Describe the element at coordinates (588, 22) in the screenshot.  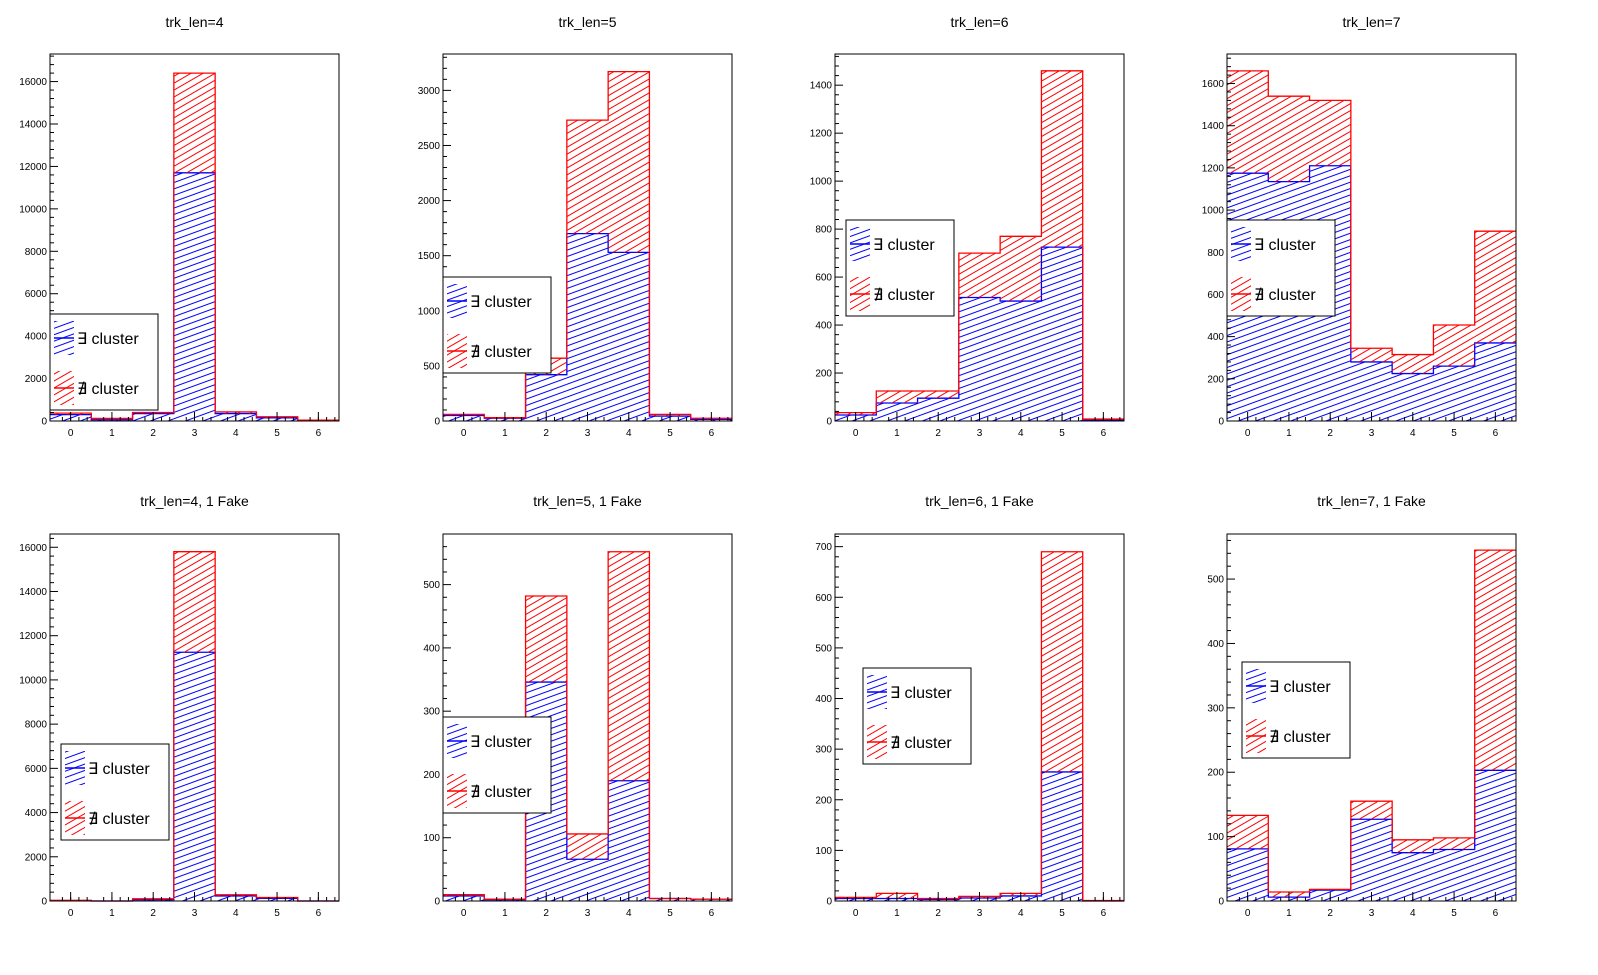
I see `chart-title: trk_len=5` at that location.